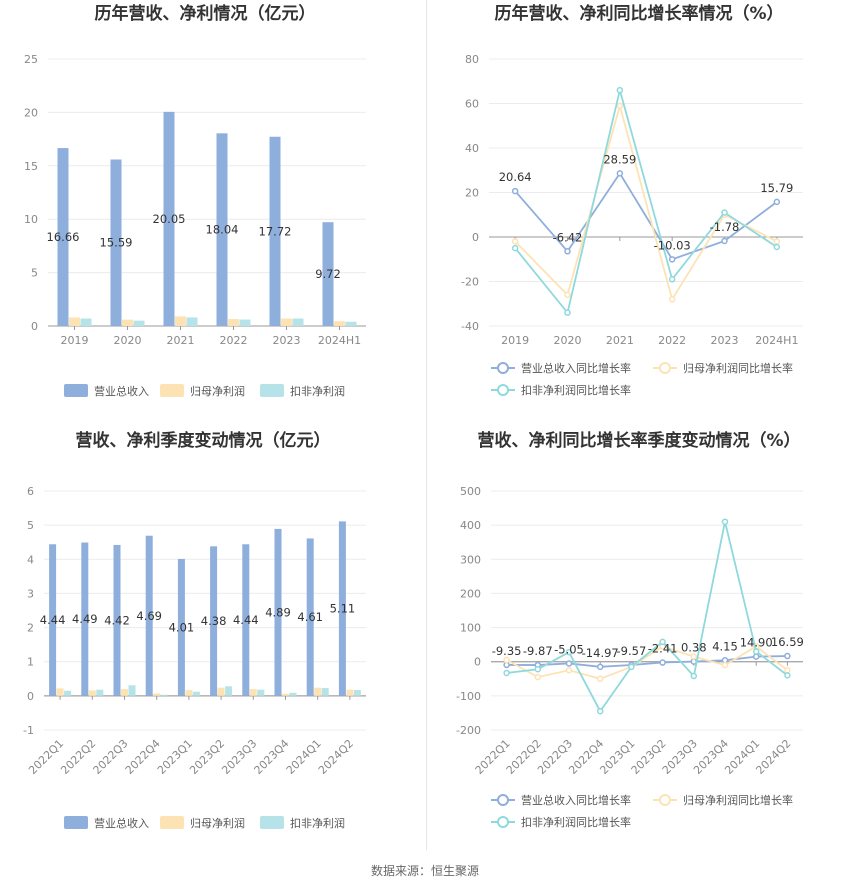  I want to click on data-label: 9.72, so click(328, 274).